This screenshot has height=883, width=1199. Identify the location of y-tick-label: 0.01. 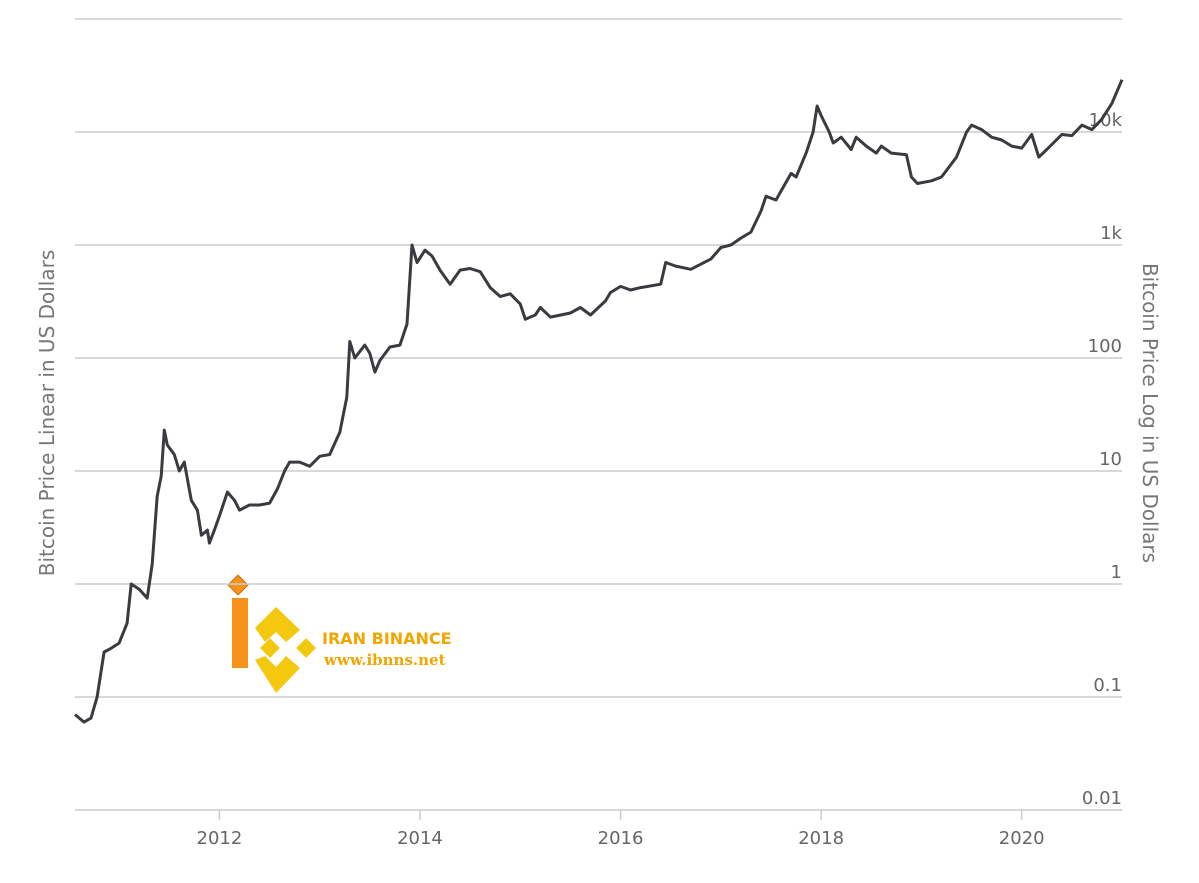
(1102, 798).